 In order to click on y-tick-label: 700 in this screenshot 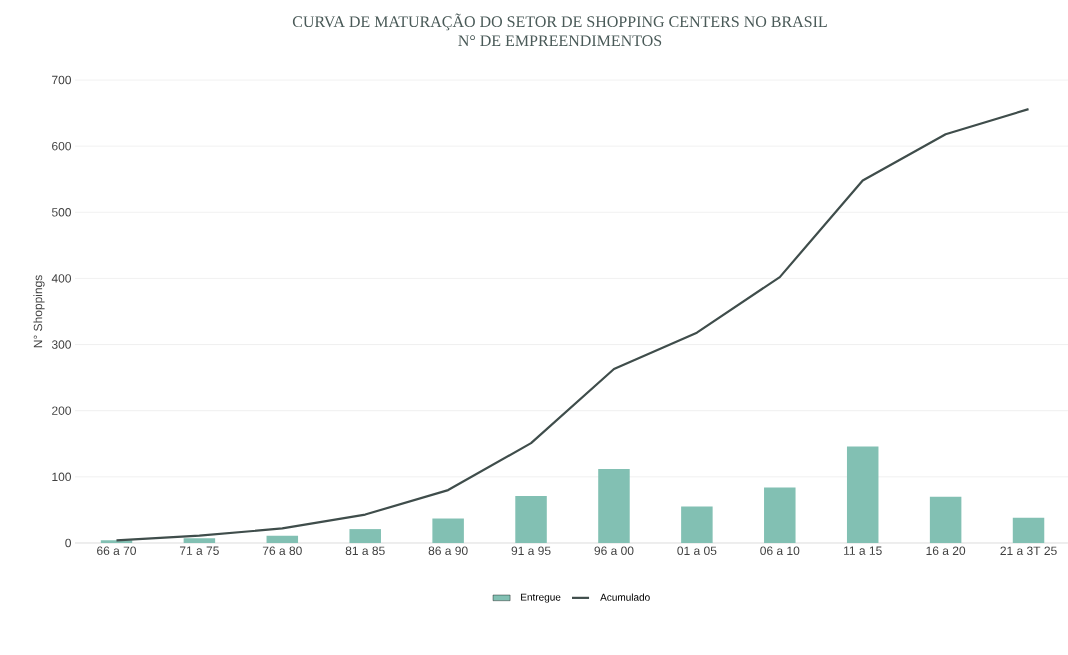, I will do `click(62, 80)`.